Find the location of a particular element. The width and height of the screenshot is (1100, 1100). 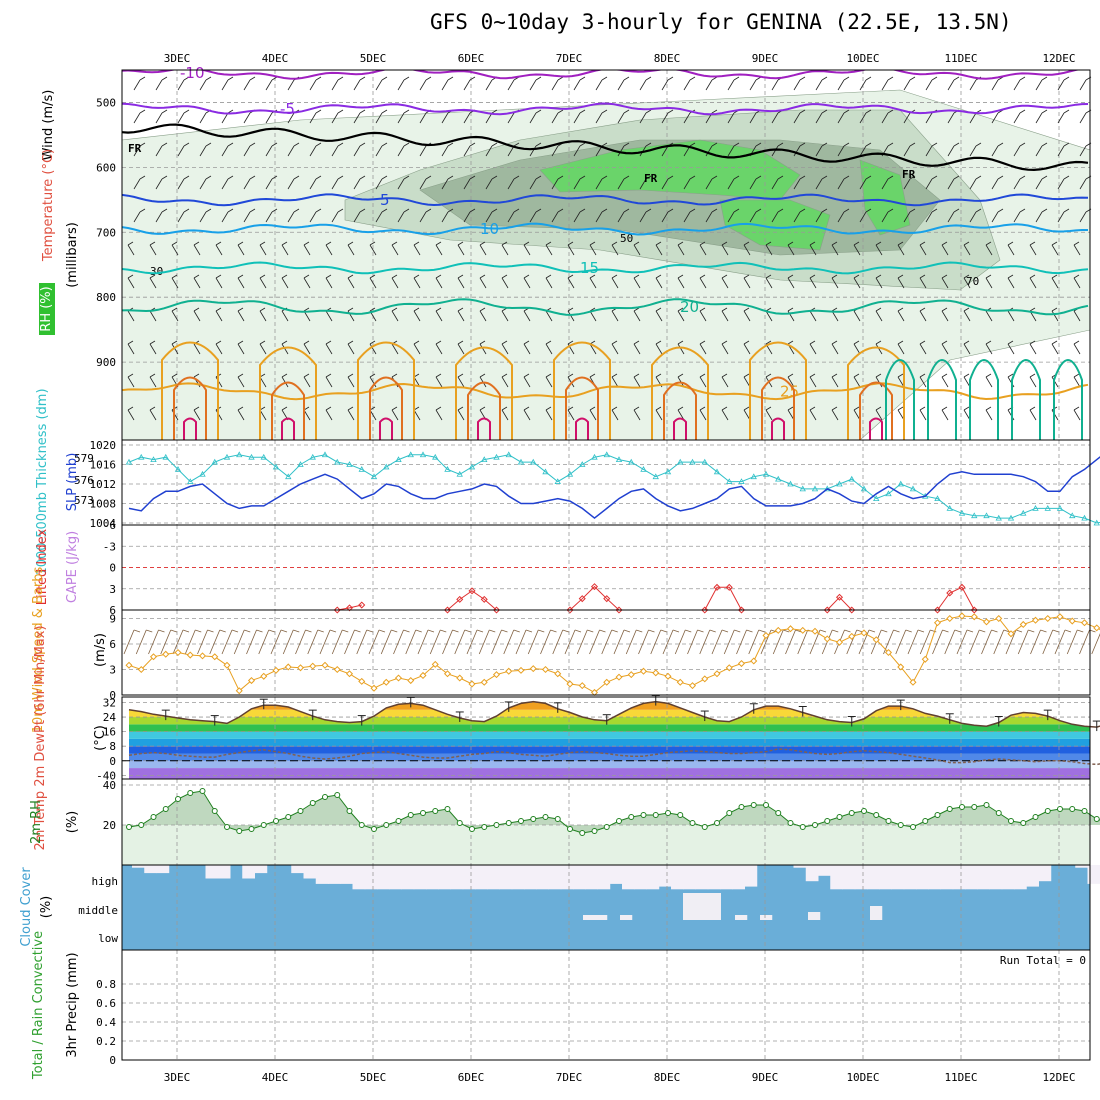

li-tick-label: -3 is located at coordinates (109, 546).